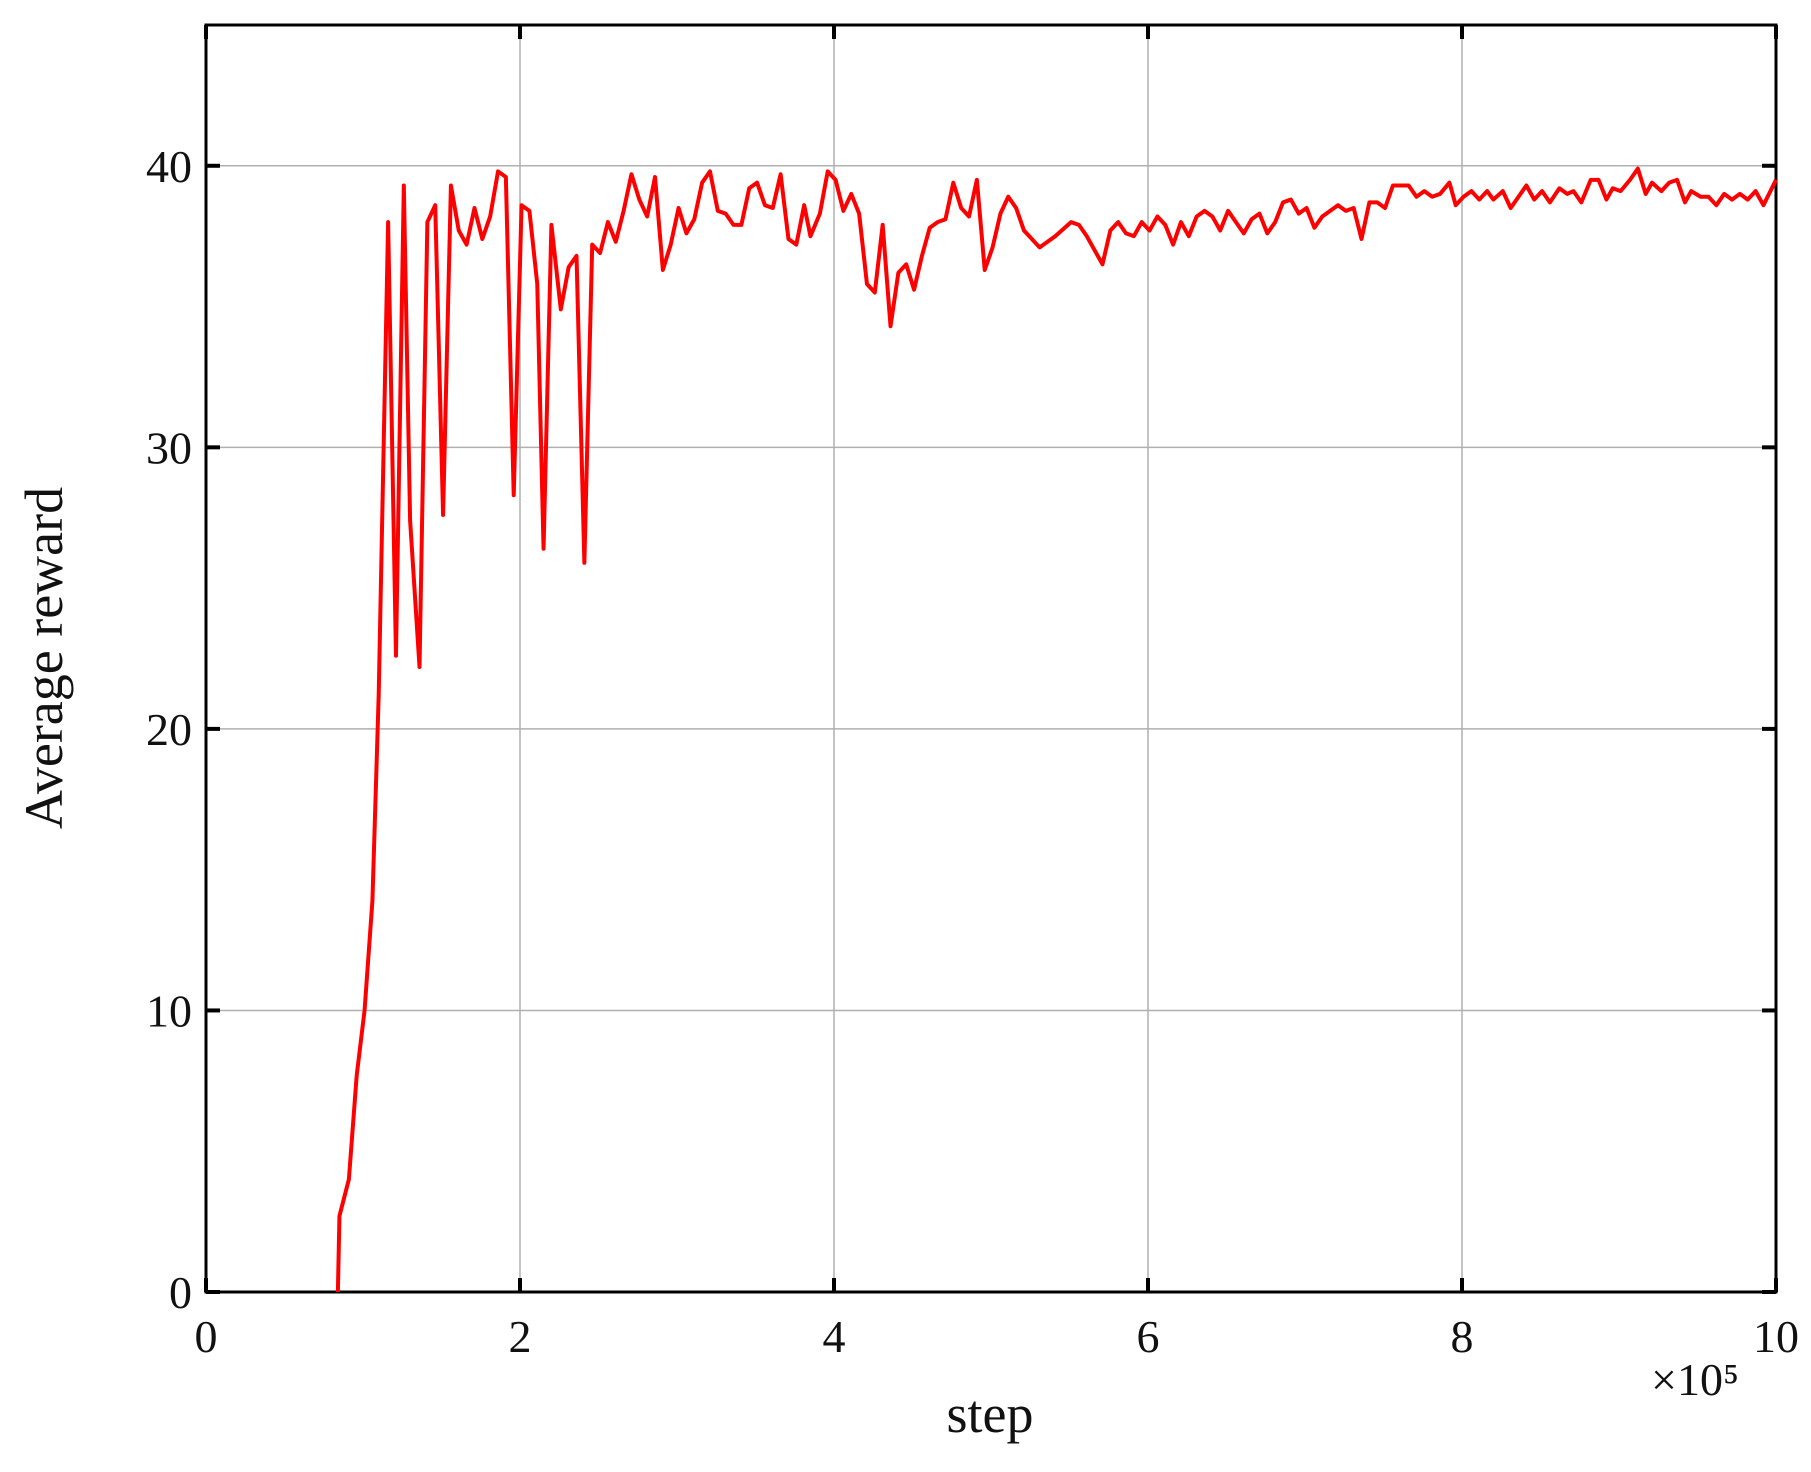 The image size is (1811, 1472). Describe the element at coordinates (180, 1292) in the screenshot. I see `y-tick-label: 0` at that location.